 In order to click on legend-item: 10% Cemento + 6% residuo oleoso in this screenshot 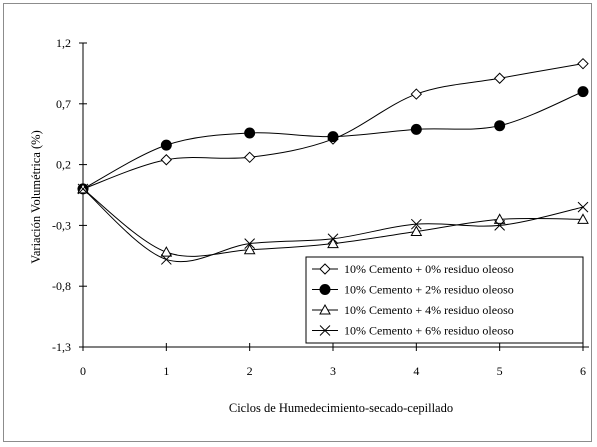, I will do `click(413, 331)`.